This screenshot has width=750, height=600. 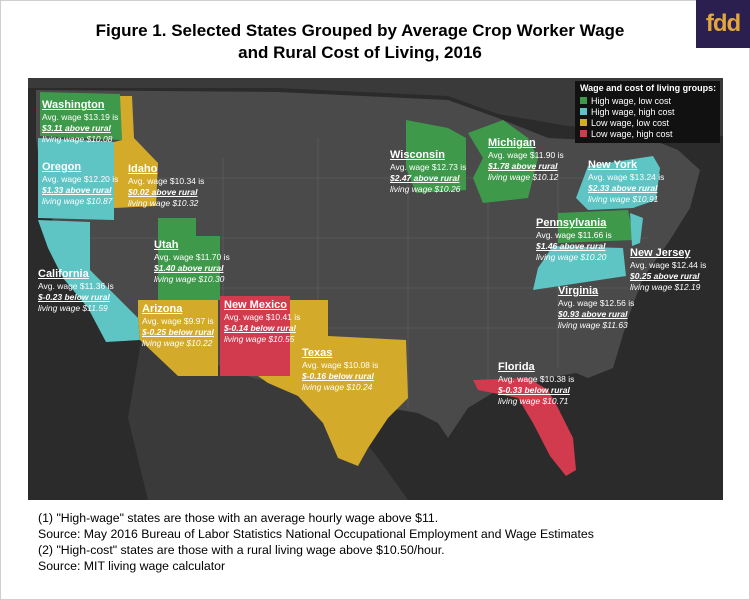 What do you see at coordinates (162, 309) in the screenshot?
I see `state-name: Arizona` at bounding box center [162, 309].